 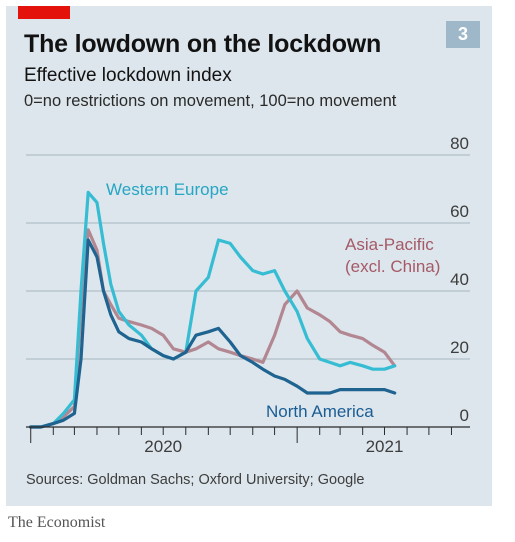 I want to click on series-label-asia-pacific-note: (excl. China), so click(x=392, y=266).